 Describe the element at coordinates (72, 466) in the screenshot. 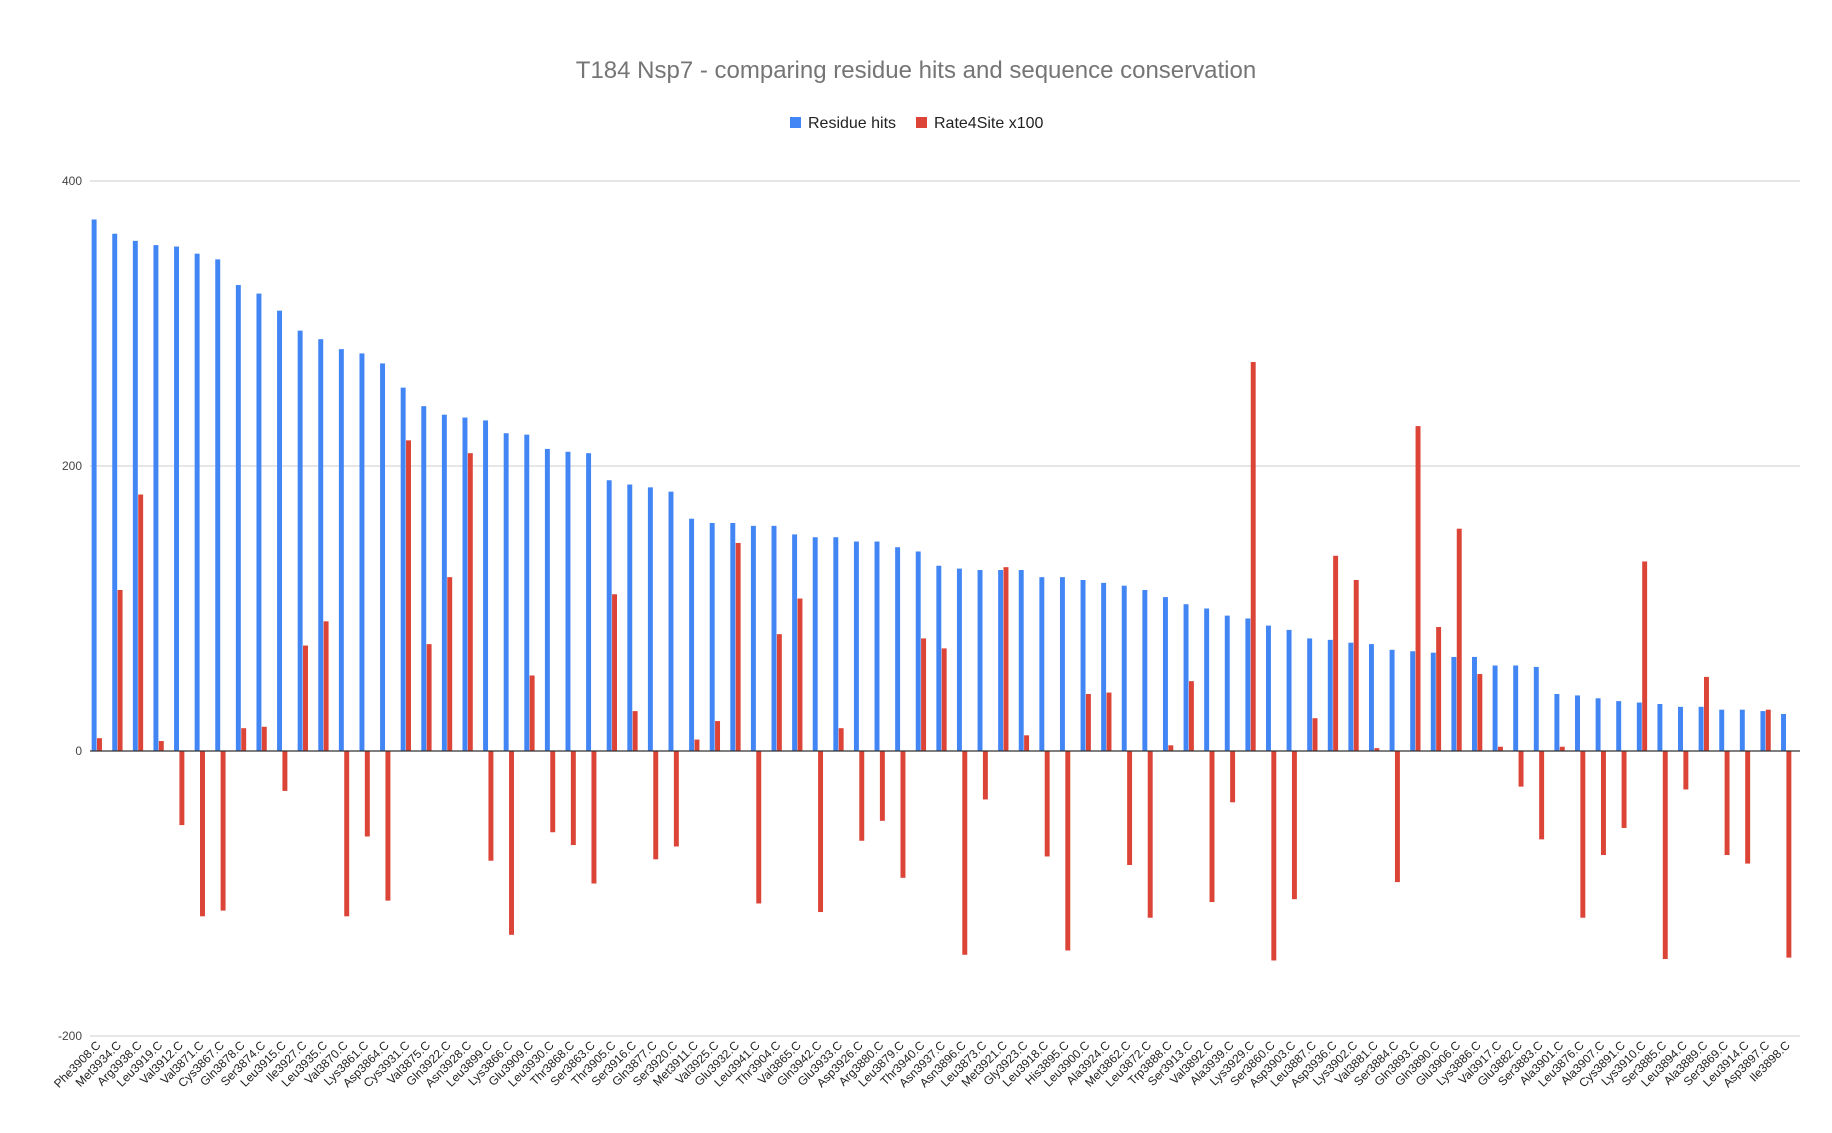

I see `y-tick-label: 200` at that location.